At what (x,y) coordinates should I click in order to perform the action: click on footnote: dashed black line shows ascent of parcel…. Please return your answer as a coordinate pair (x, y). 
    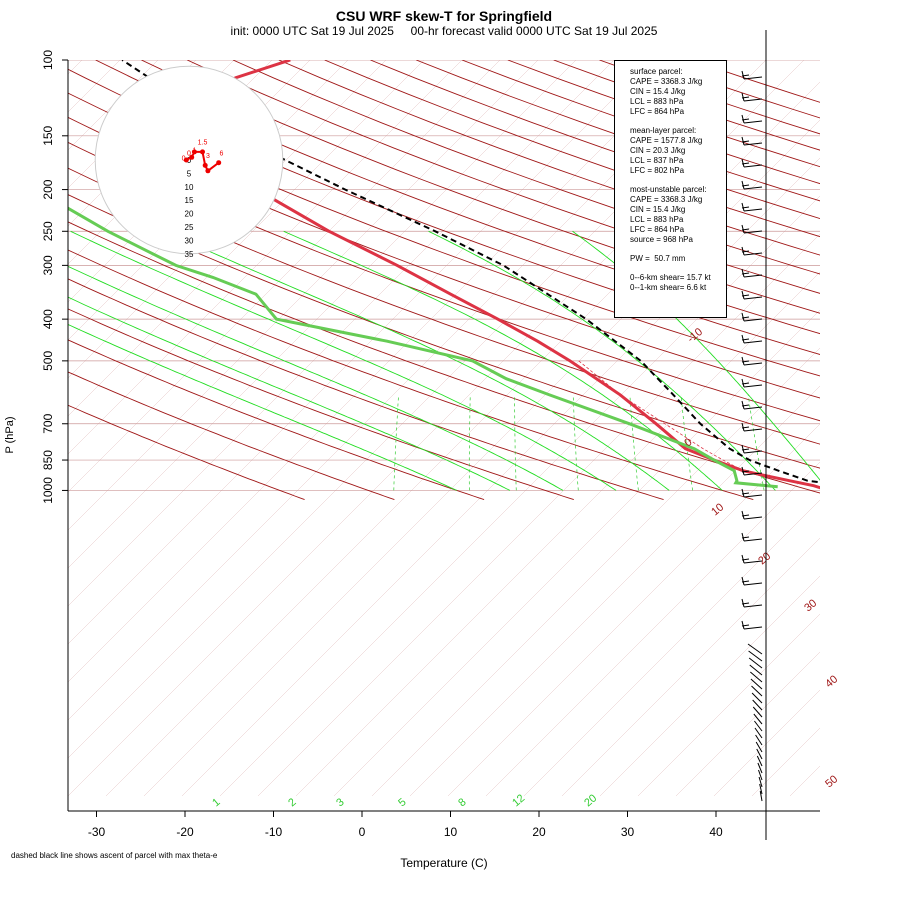
    Looking at the image, I should click on (114, 855).